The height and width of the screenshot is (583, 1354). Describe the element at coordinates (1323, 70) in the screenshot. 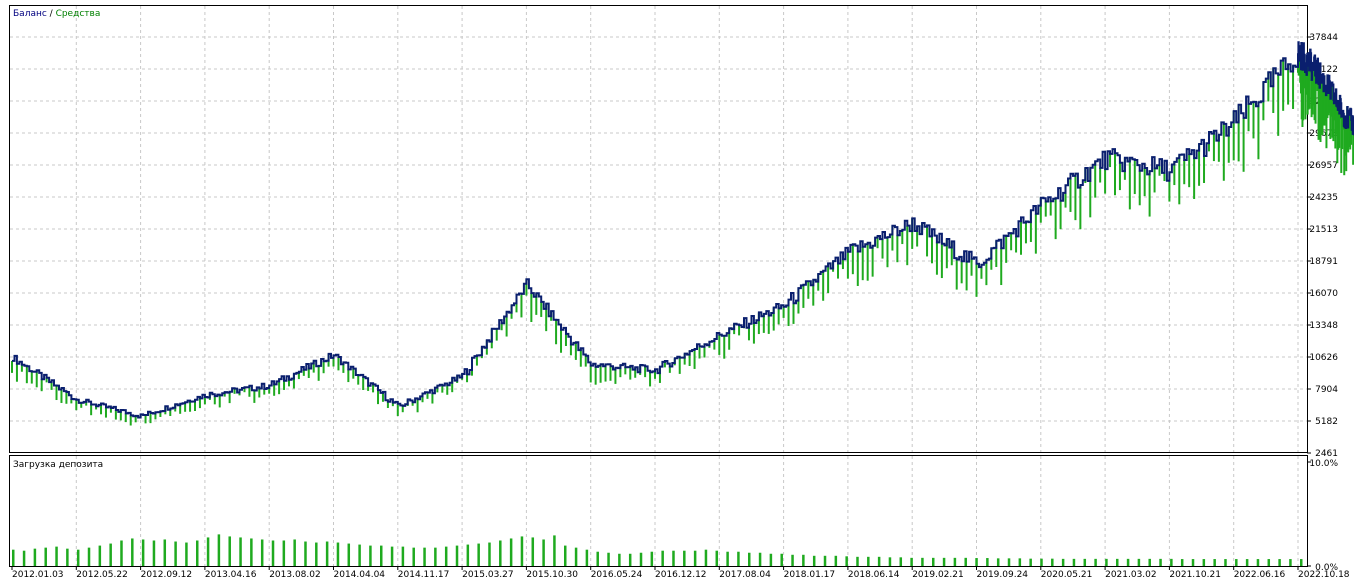

I see `y-tick-label: 35122` at that location.